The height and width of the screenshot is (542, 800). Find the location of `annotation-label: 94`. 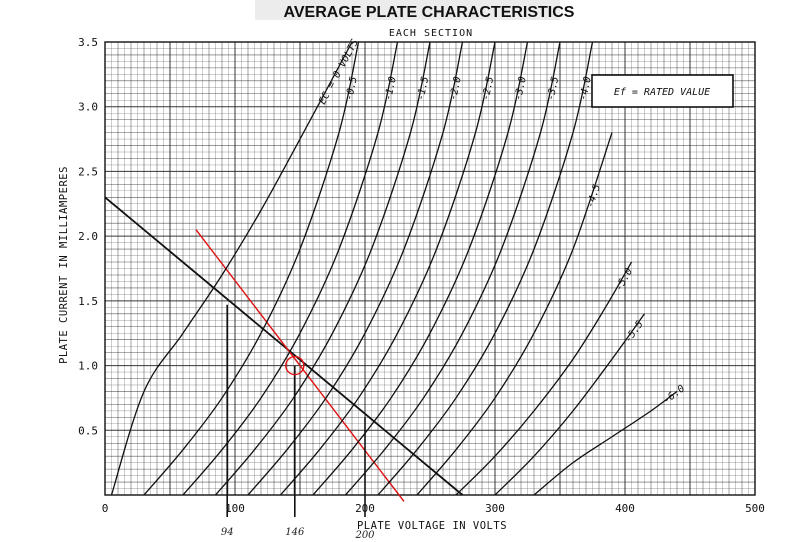

annotation-label: 94 is located at coordinates (227, 532).